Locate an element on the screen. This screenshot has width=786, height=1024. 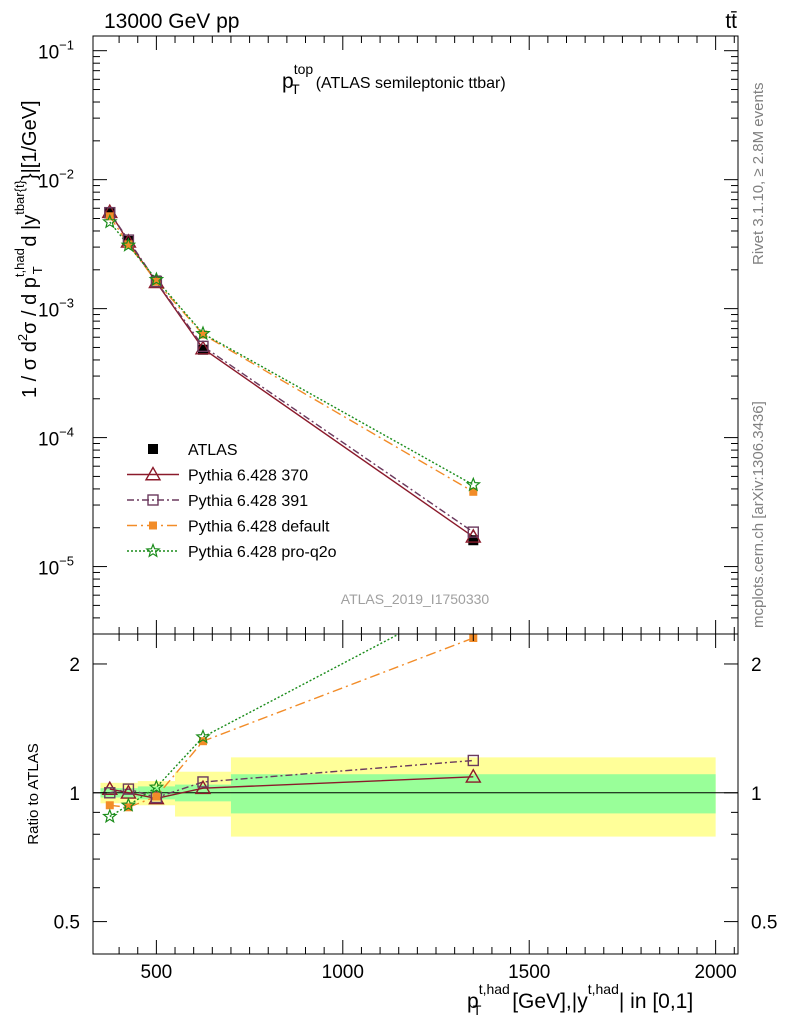
ratio-y-tick-label-right: 0.5 is located at coordinates (764, 923).